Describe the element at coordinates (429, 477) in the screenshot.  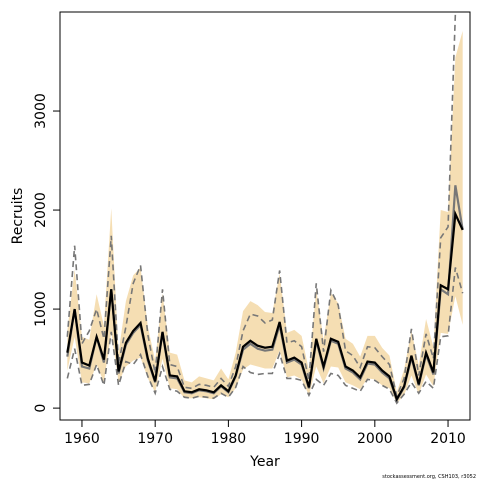
I see `footer-credit: stockassessment.org, CSH103, r3052` at that location.